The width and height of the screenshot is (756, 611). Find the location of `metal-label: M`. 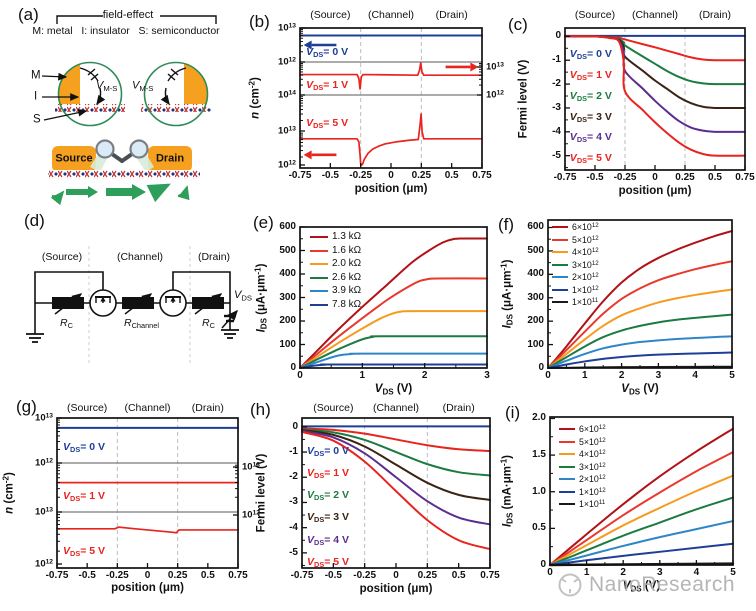

metal-label: M is located at coordinates (36, 75).